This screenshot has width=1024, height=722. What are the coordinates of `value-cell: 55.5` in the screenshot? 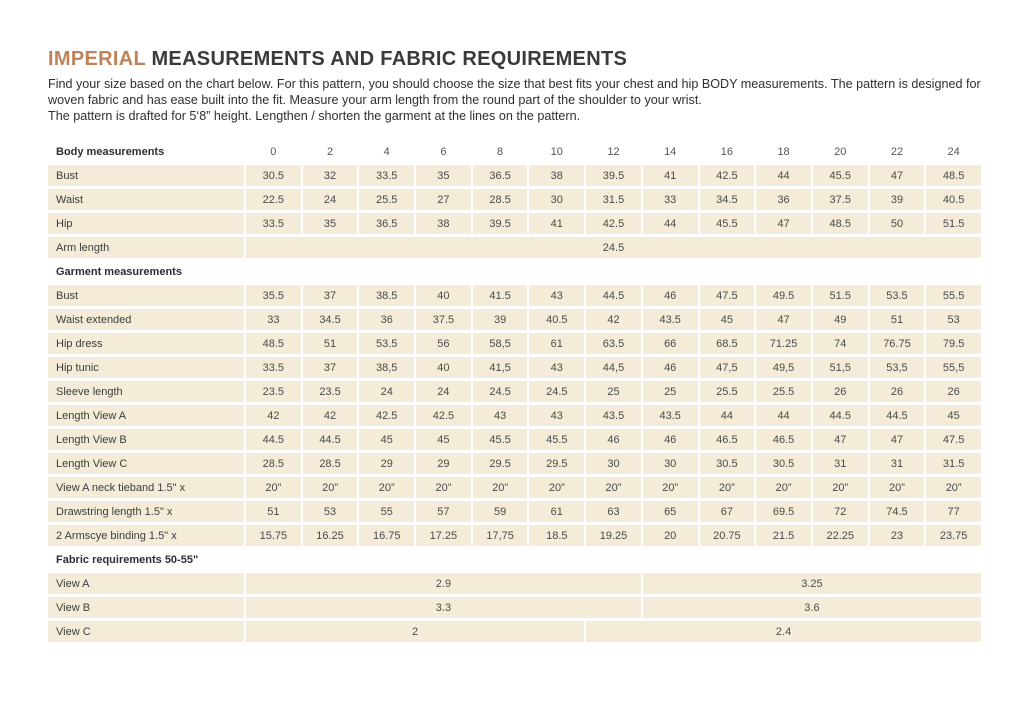 It's located at (953, 296).